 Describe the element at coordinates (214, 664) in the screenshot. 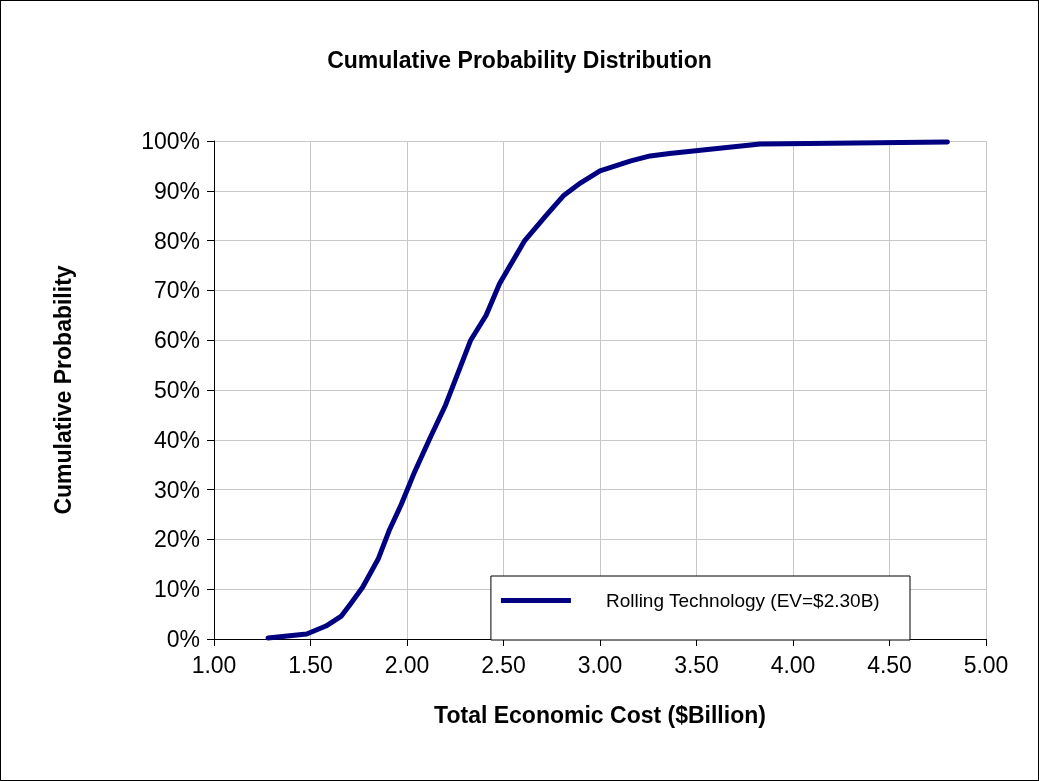

I see `x-tick-label: 1.00` at that location.